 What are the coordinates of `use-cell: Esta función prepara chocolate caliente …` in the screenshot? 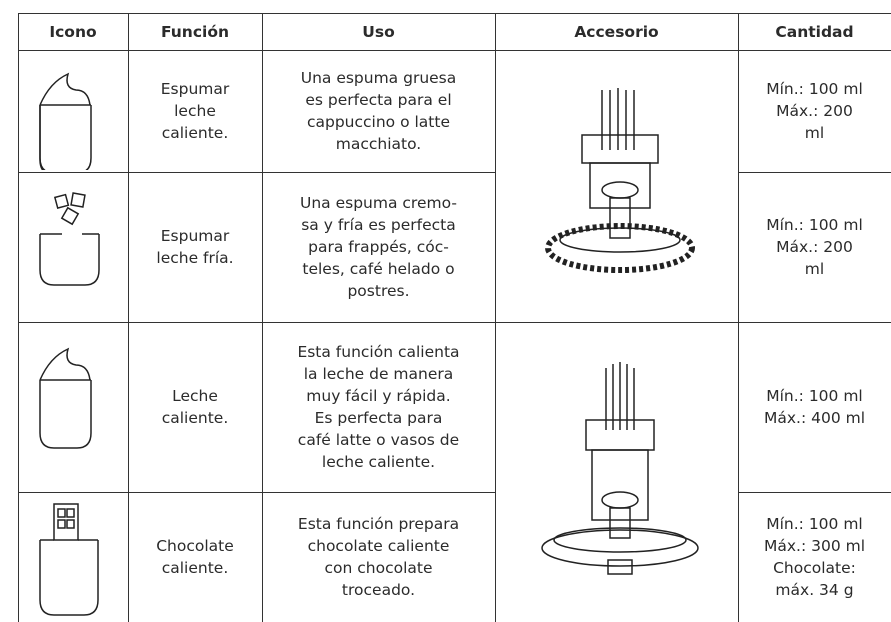 It's located at (378, 557).